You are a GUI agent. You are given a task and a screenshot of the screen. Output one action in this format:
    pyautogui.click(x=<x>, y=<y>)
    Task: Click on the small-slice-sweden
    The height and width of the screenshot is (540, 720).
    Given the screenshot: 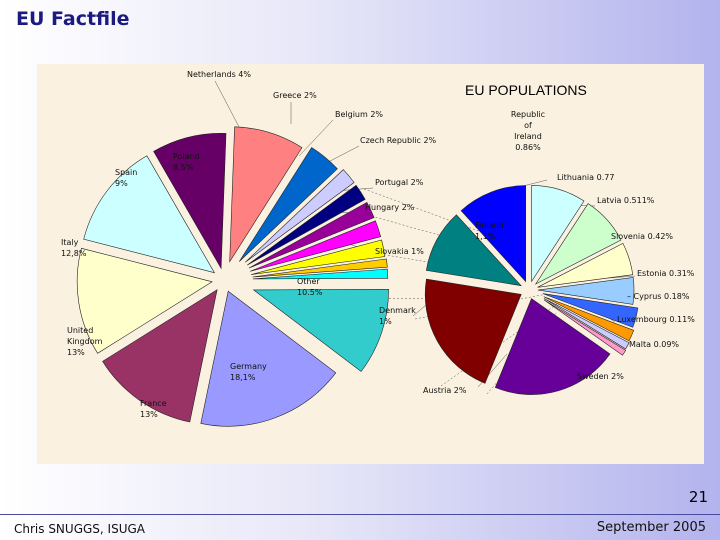 What is the action you would take?
    pyautogui.click(x=552, y=346)
    